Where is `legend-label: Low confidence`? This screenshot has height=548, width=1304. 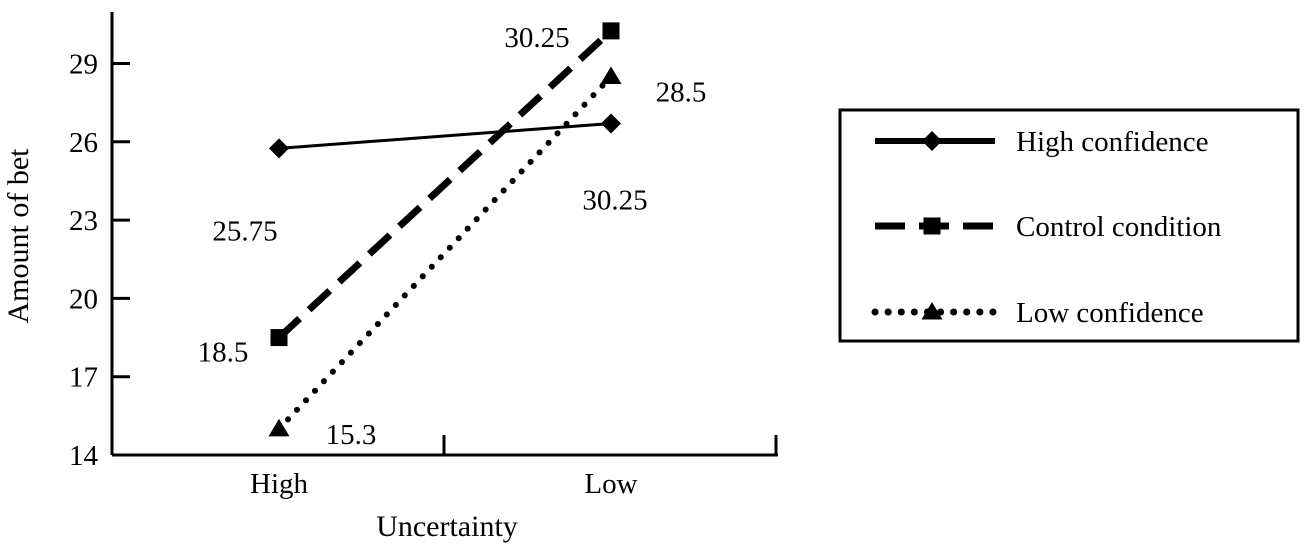
legend-label: Low confidence is located at coordinates (1110, 313).